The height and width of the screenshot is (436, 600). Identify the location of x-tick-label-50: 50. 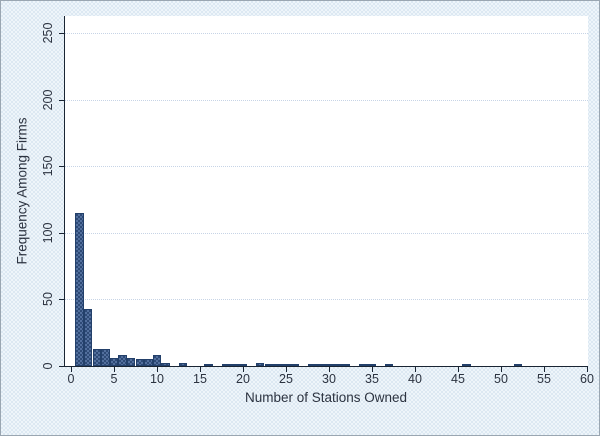
(501, 379).